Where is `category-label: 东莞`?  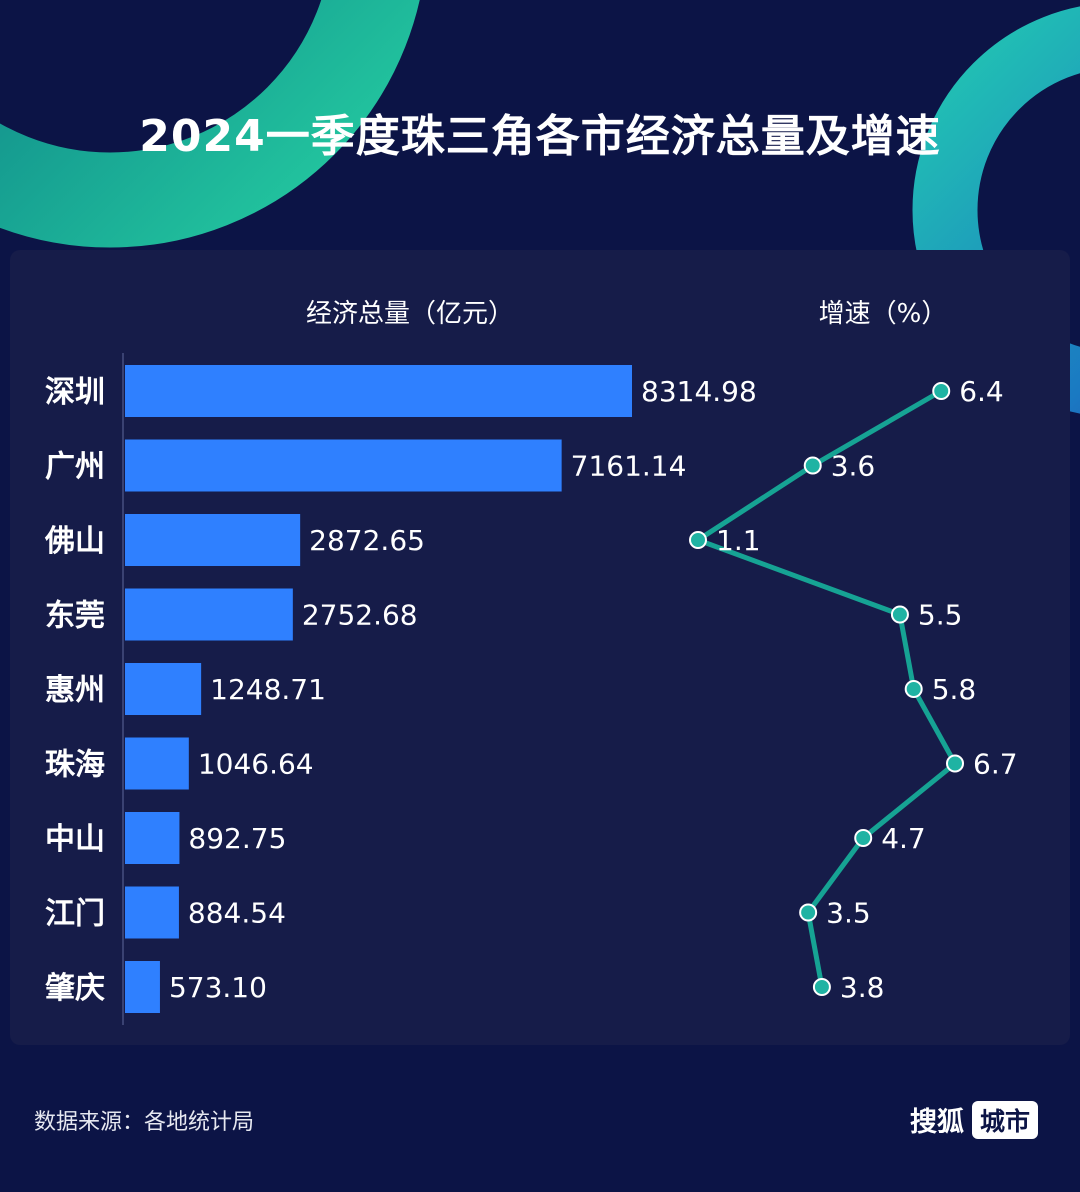 category-label: 东莞 is located at coordinates (75, 616).